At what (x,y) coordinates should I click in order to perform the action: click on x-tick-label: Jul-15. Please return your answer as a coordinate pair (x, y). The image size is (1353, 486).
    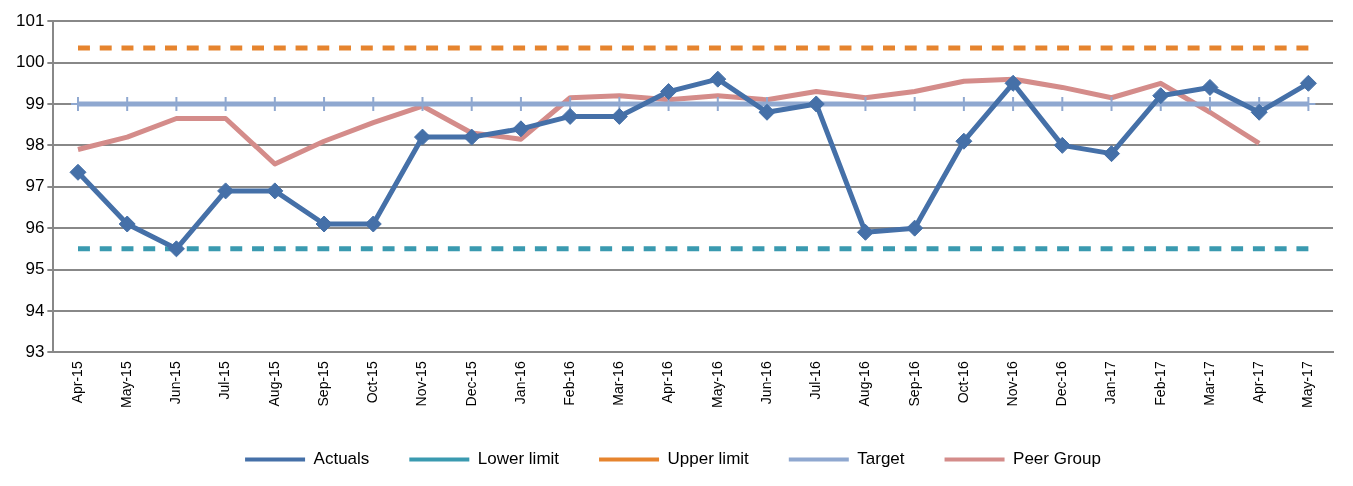
    Looking at the image, I should click on (224, 380).